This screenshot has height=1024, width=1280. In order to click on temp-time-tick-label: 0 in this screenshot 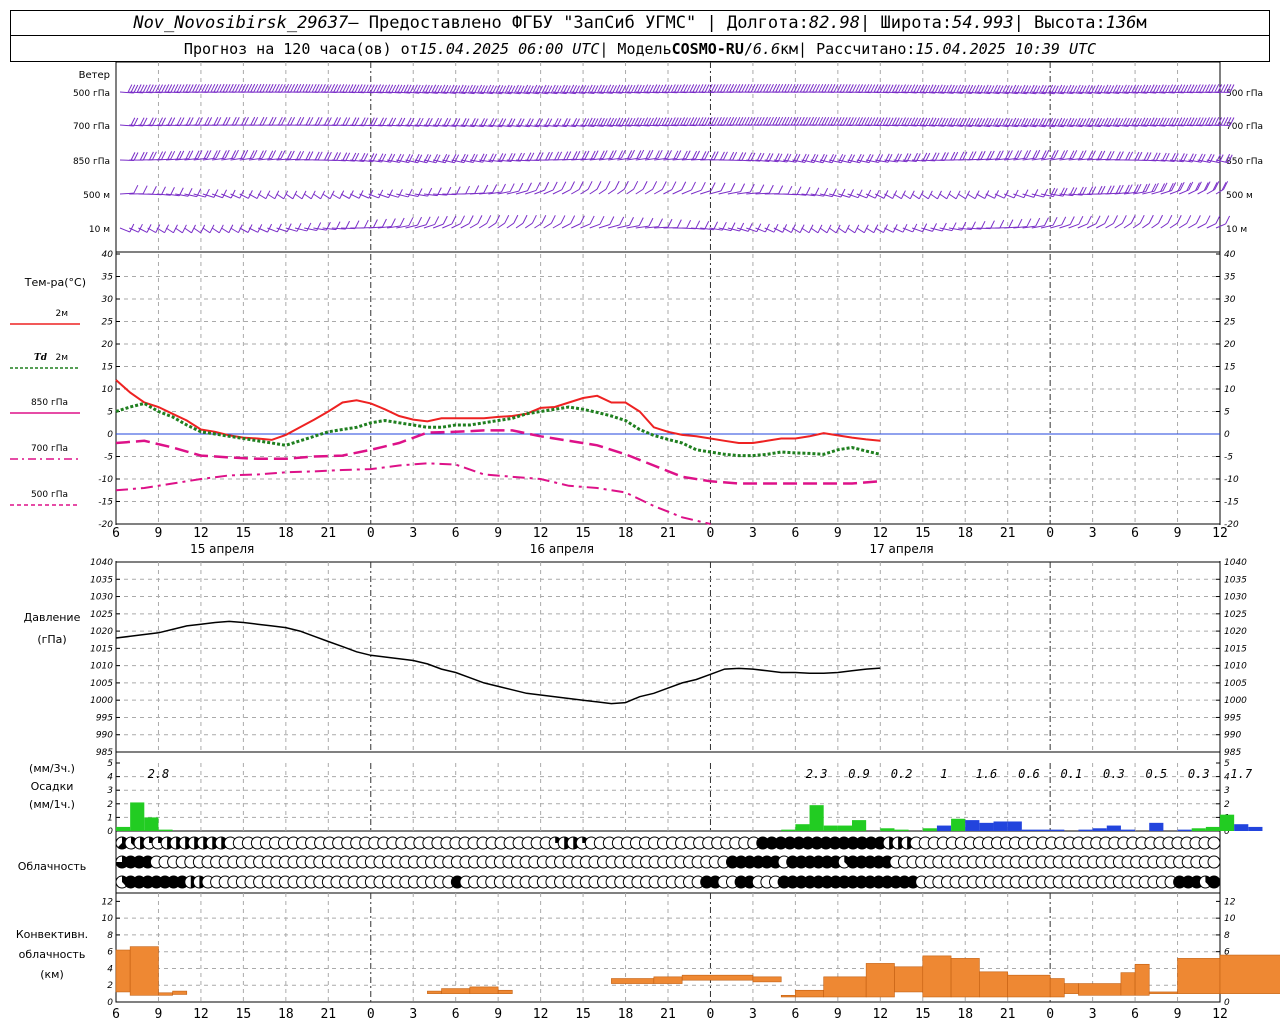, I will do `click(1050, 533)`.